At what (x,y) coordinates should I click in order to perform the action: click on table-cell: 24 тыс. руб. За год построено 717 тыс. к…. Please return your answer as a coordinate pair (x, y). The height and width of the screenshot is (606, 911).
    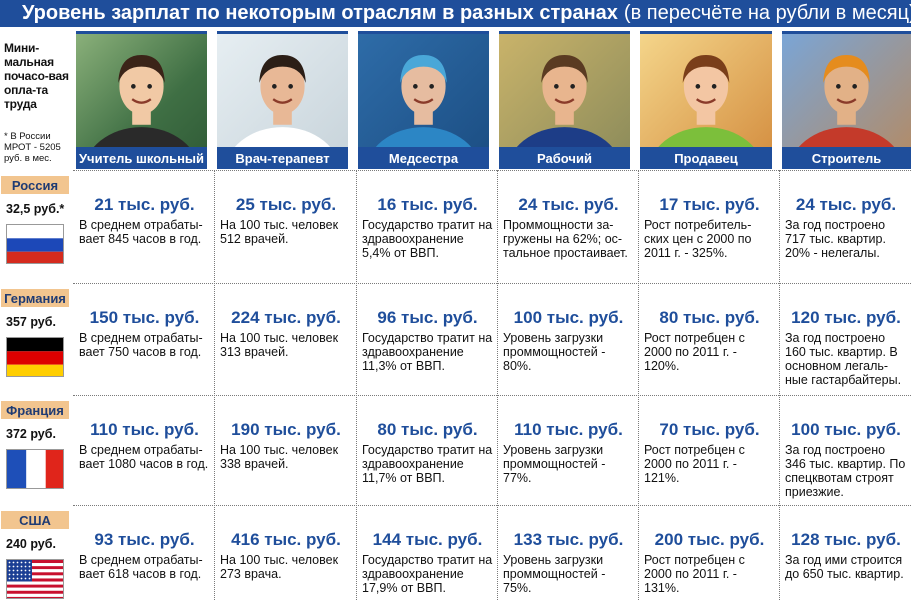
    Looking at the image, I should click on (845, 227).